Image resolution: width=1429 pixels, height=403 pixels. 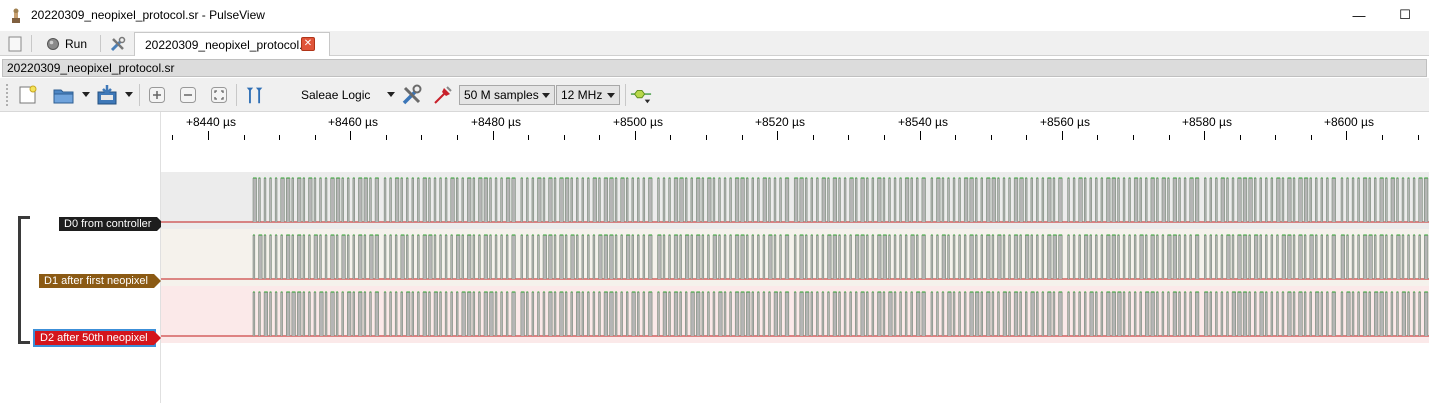 I want to click on open-folder-icon, so click(x=63, y=96).